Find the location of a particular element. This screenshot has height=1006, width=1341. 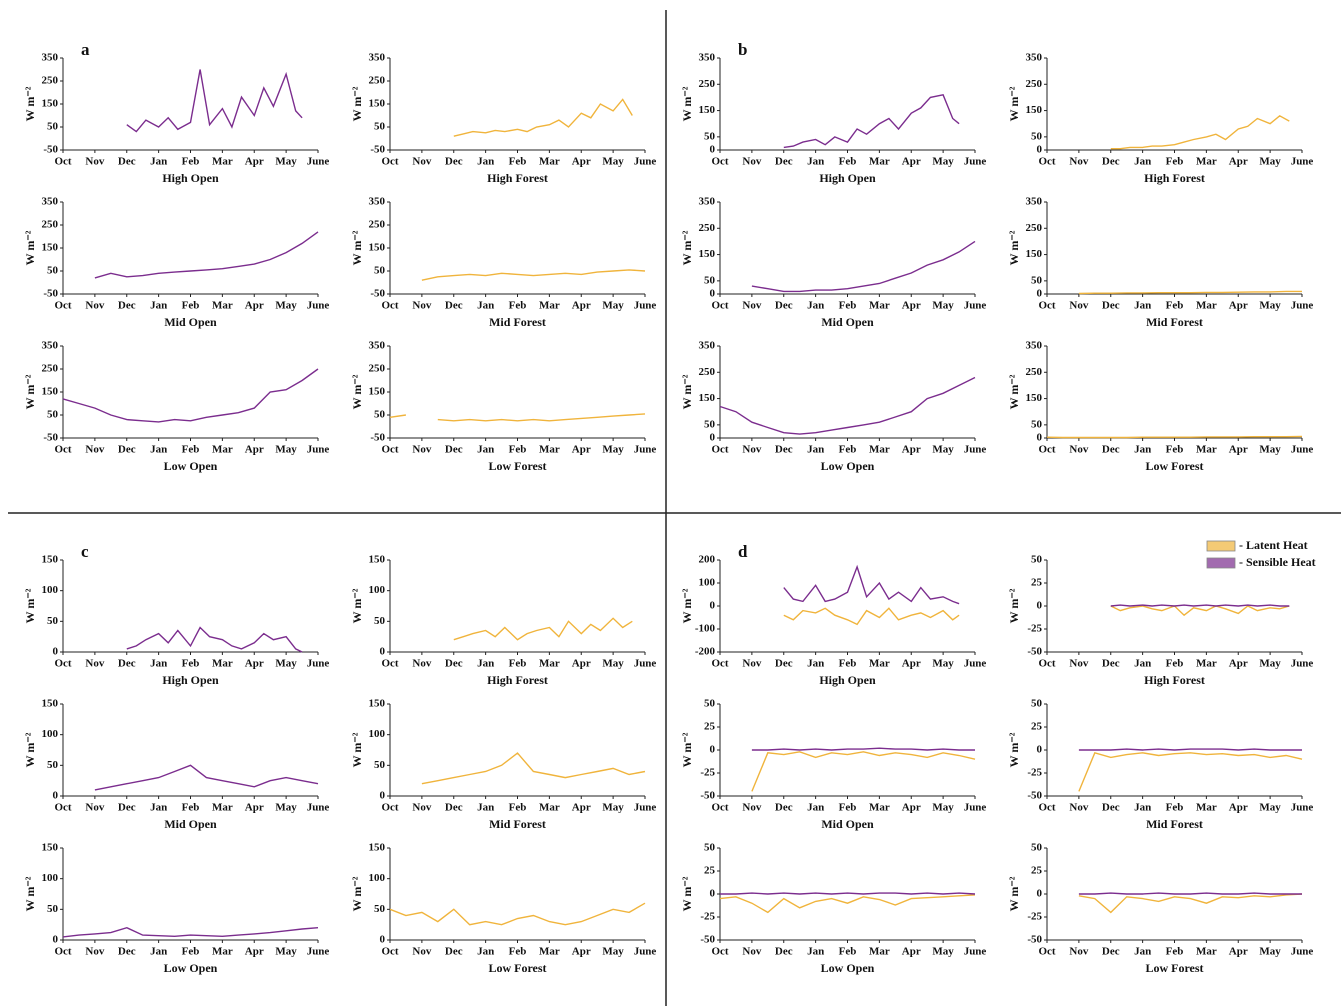

x-axis-label: High Forest is located at coordinates (517, 178).